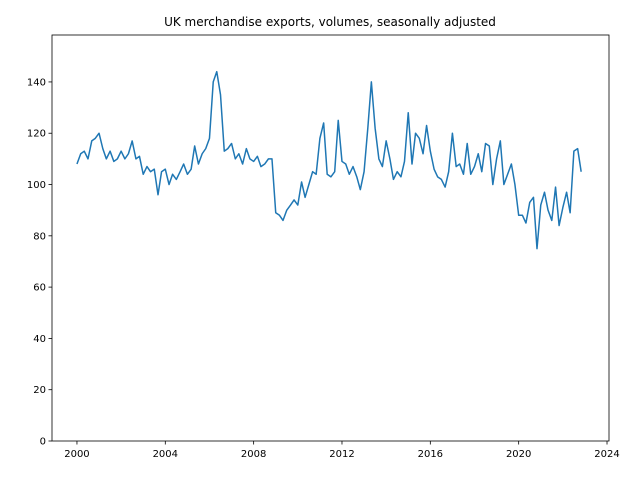  I want to click on y-tick-label: 40, so click(39, 339).